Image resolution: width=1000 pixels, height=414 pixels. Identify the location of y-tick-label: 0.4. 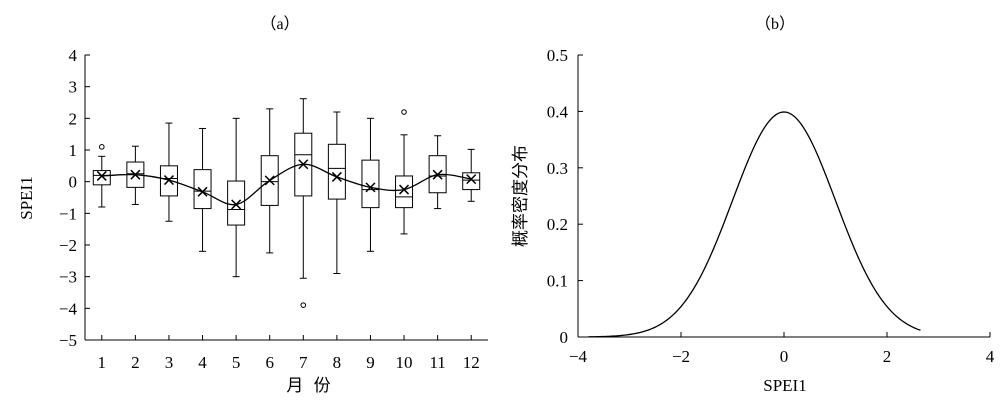
(558, 111).